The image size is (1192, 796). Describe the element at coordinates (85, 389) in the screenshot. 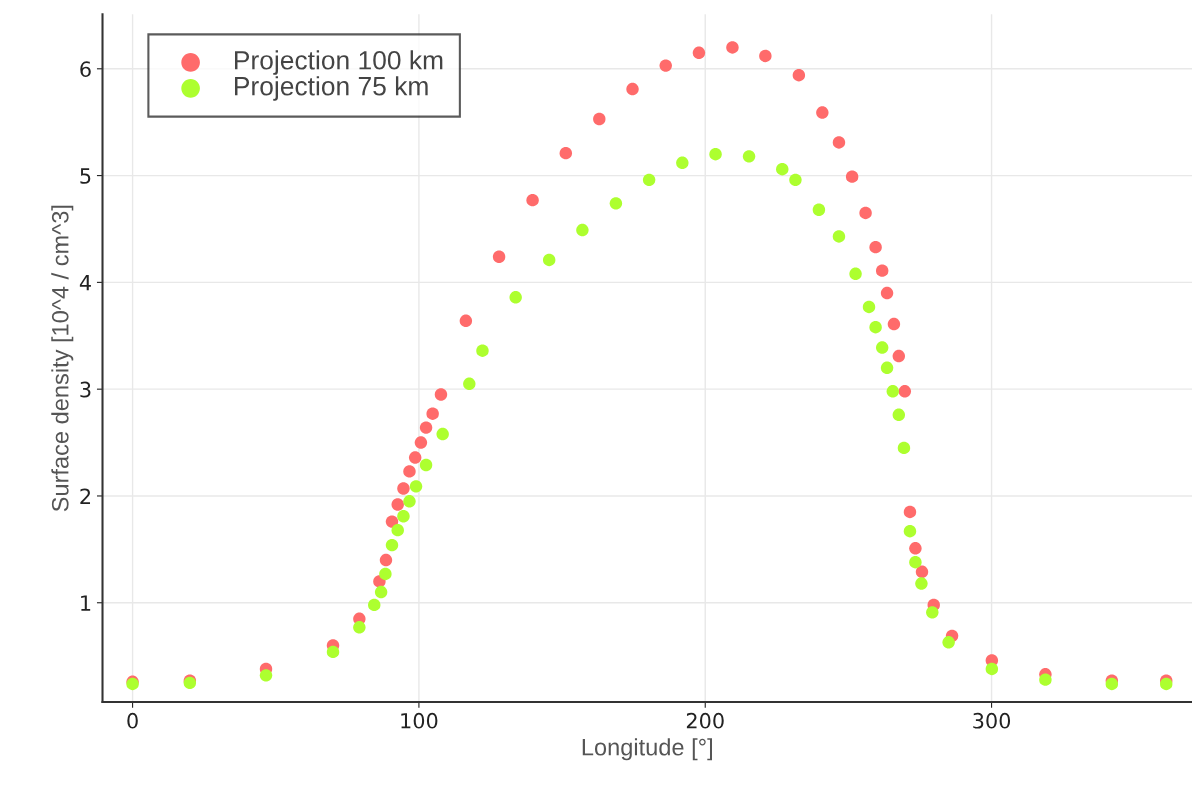

I see `y-tick-label: 3` at that location.